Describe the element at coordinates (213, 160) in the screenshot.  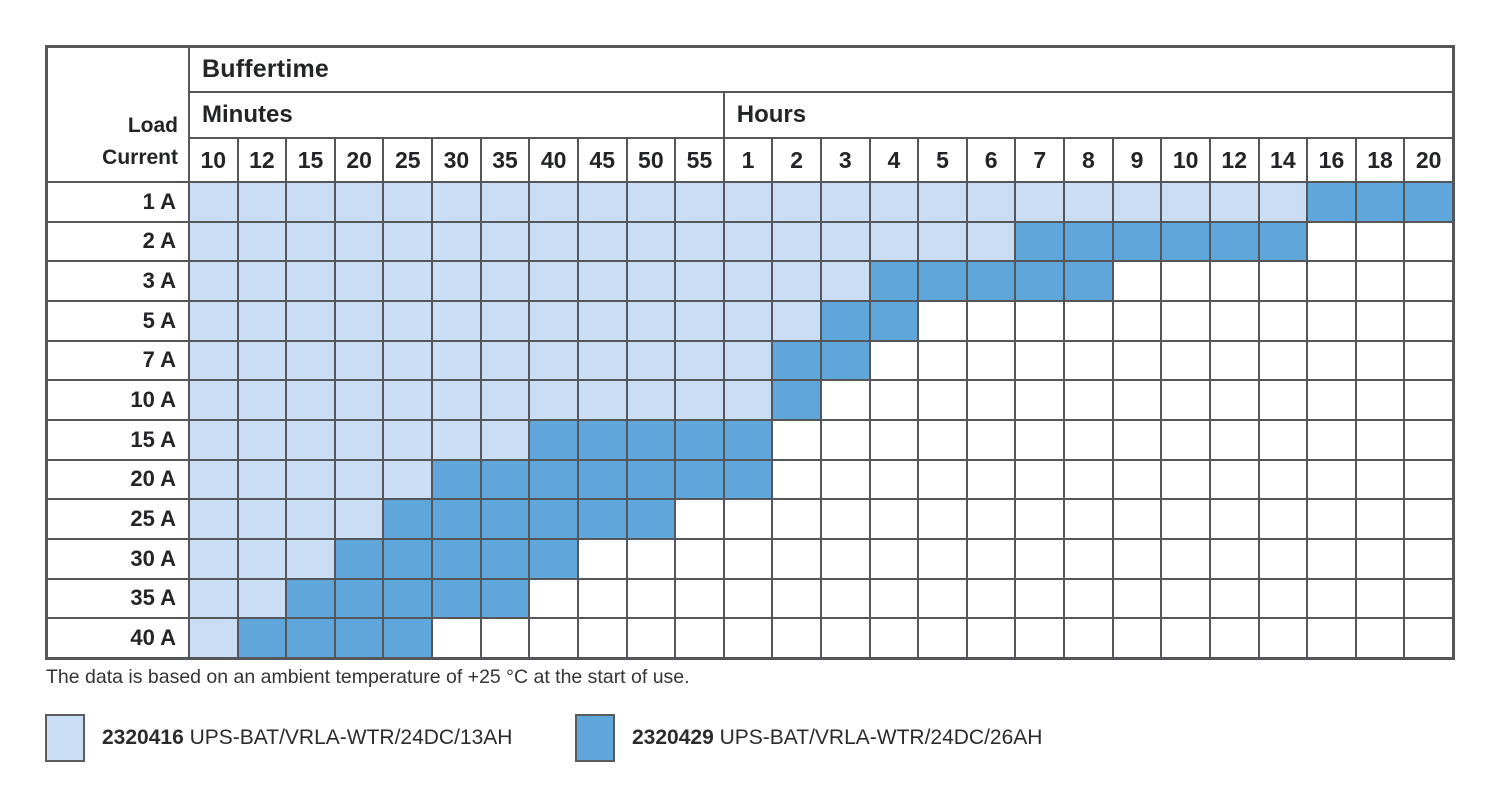
I see `col-header-10min: 10` at that location.